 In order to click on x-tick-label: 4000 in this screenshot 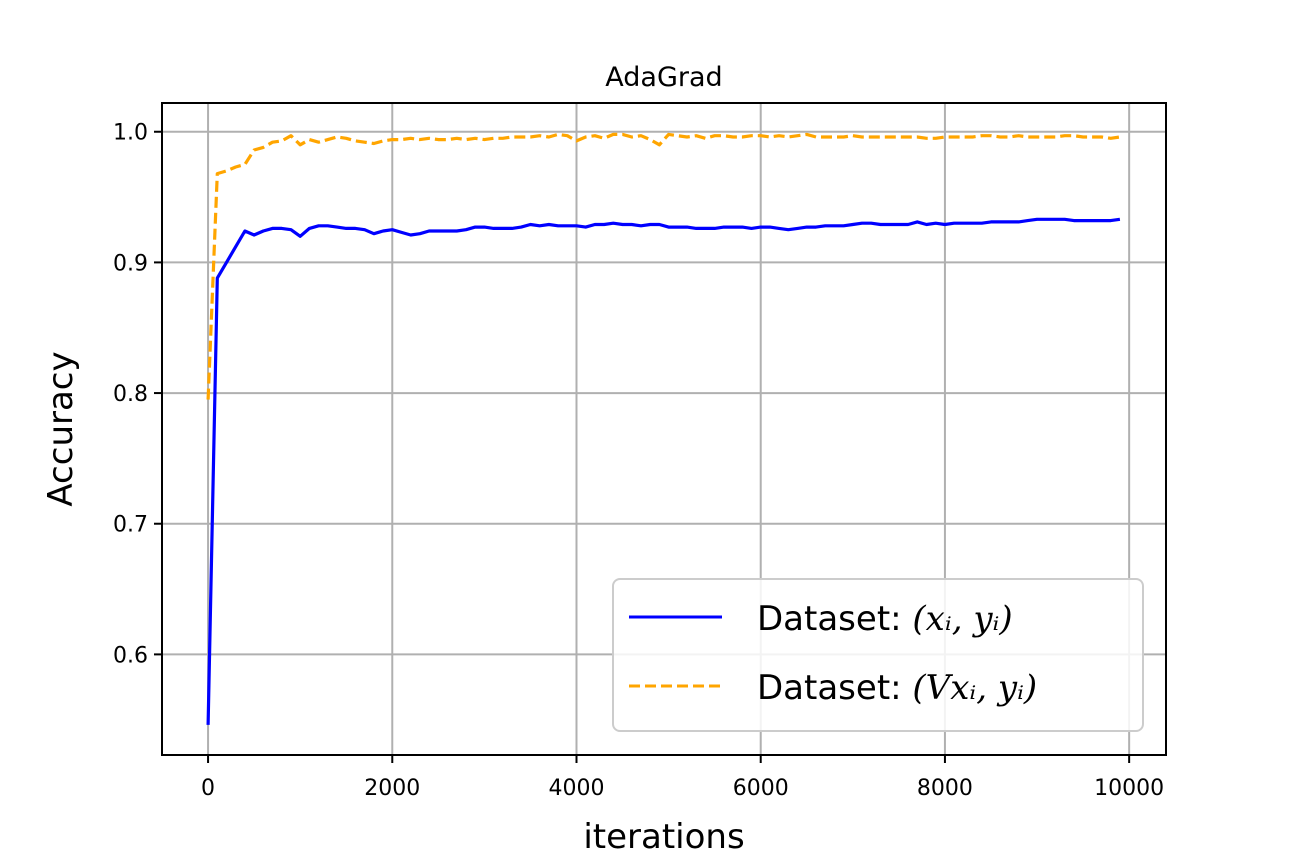, I will do `click(576, 788)`.